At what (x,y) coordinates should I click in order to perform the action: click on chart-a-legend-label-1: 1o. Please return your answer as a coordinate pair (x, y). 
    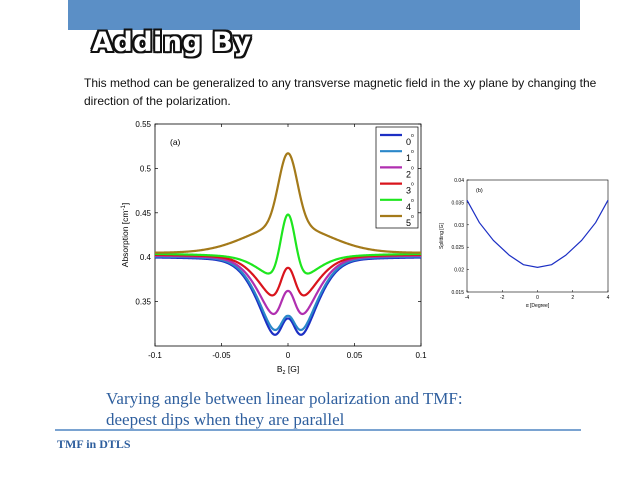
    Looking at the image, I should click on (410, 156).